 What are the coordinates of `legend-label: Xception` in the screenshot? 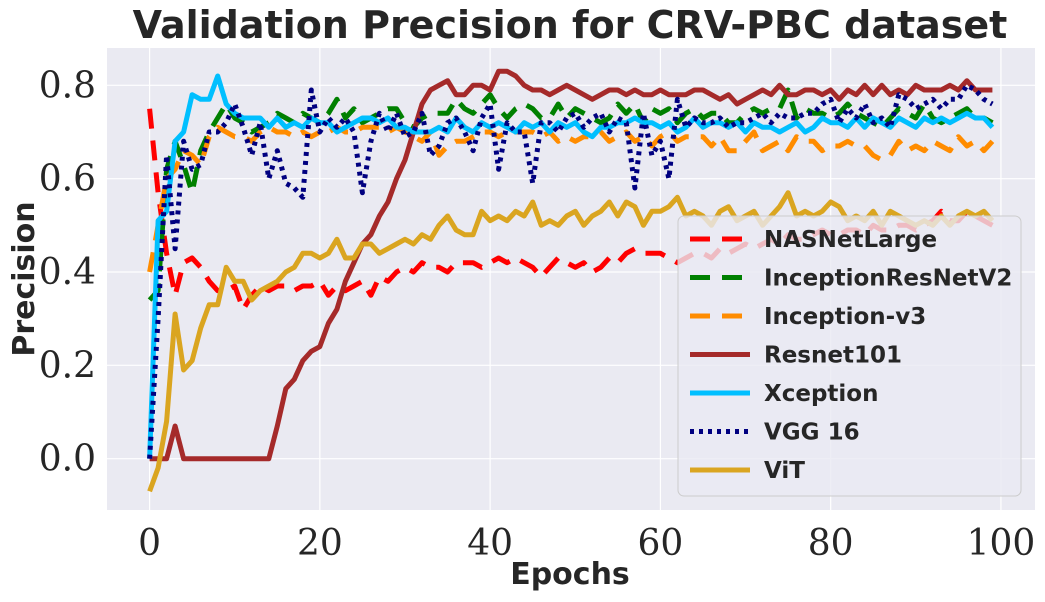 It's located at (821, 394).